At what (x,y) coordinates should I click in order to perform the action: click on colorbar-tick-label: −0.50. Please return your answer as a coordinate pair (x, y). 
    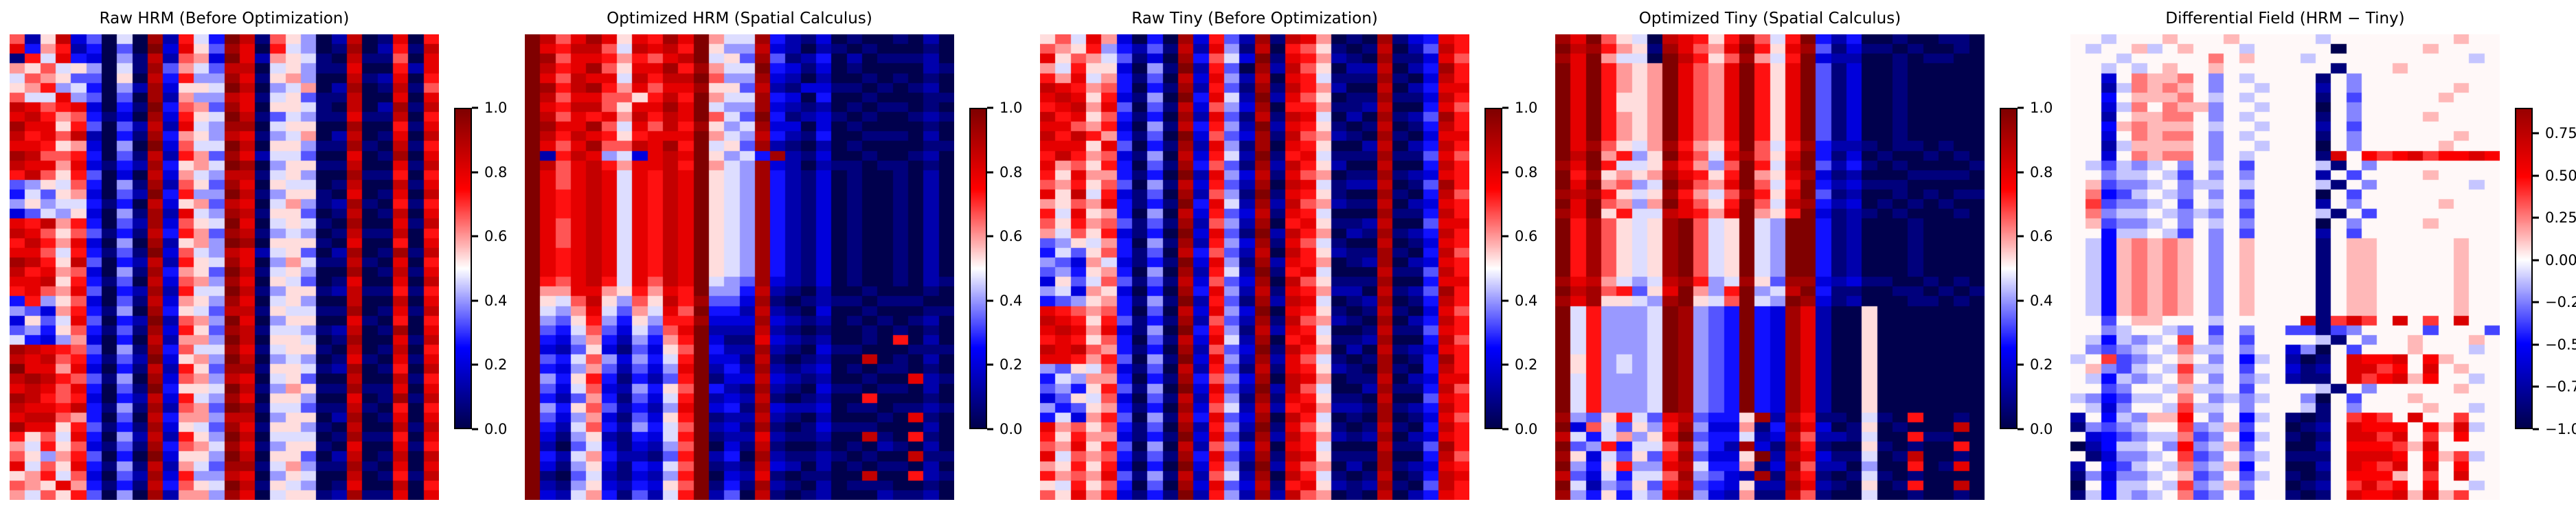
    Looking at the image, I should click on (2560, 344).